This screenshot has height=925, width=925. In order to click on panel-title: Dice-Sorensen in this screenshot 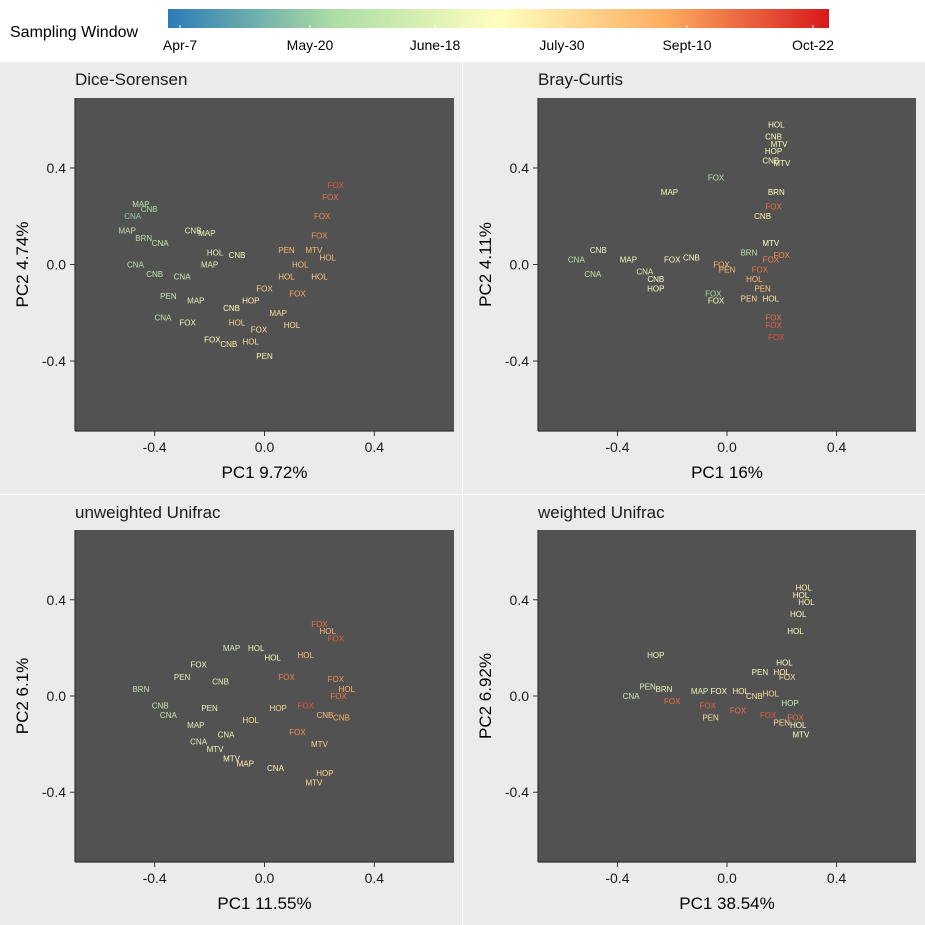, I will do `click(131, 79)`.